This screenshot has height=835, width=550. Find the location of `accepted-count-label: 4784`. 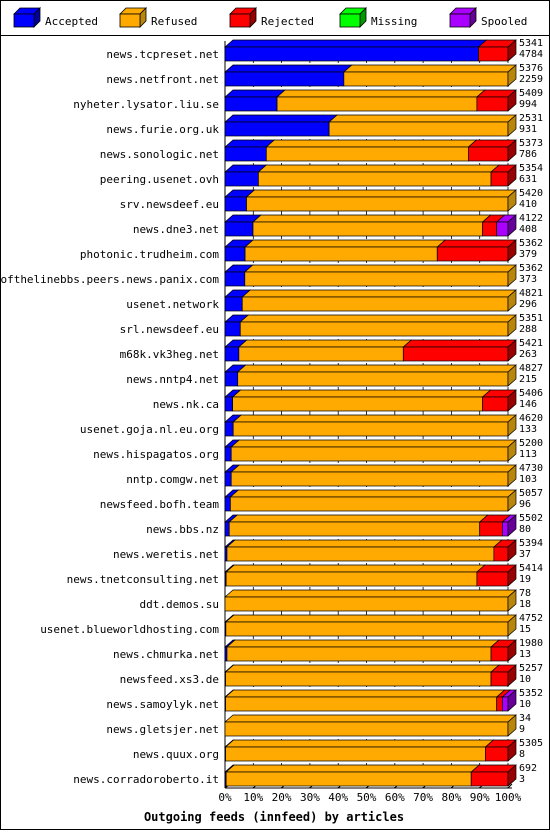

accepted-count-label: 4784 is located at coordinates (531, 54).